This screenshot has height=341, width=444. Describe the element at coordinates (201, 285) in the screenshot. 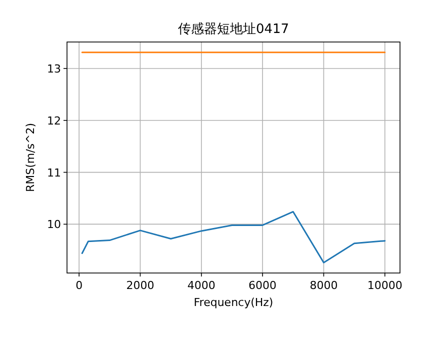

I see `x-tick-label: 4000` at that location.